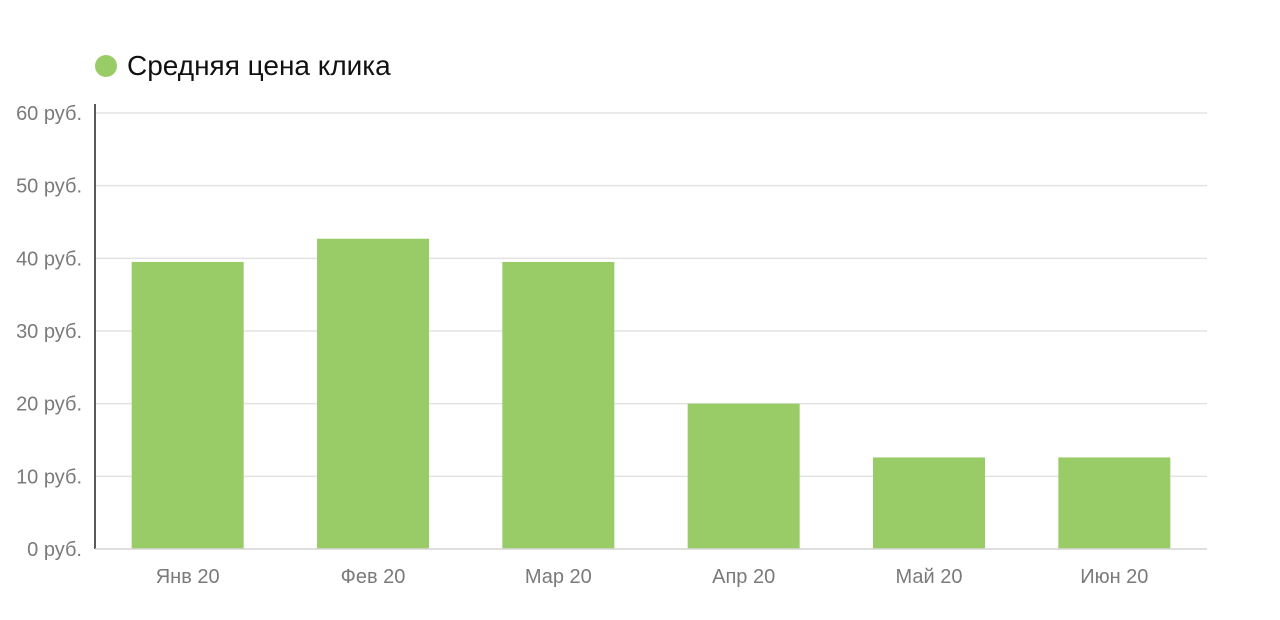  I want to click on x-tick-label: Фев 20, so click(373, 577).